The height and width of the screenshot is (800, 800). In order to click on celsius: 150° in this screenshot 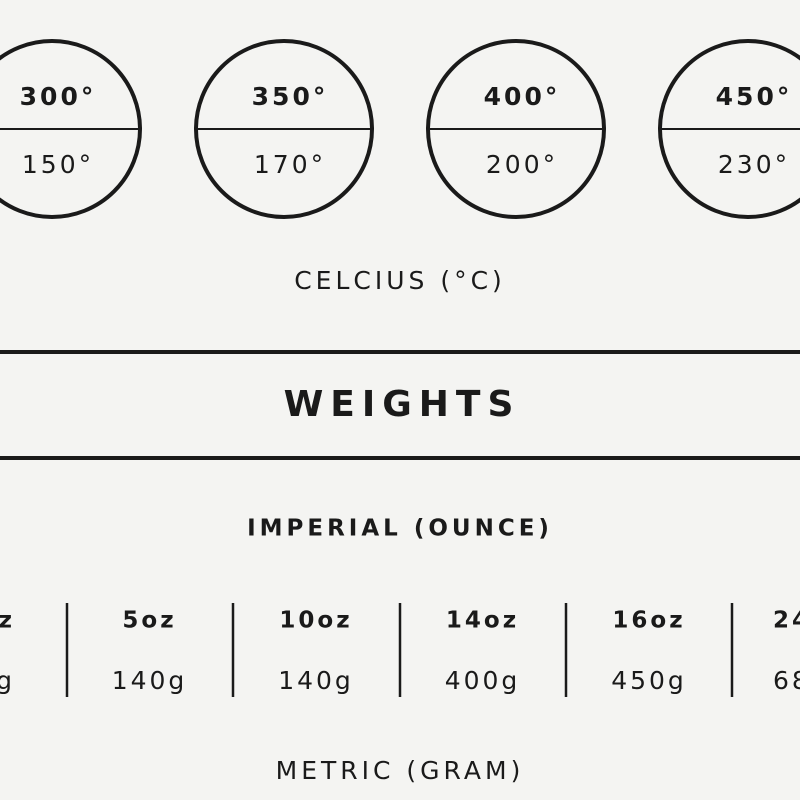, I will do `click(58, 164)`.